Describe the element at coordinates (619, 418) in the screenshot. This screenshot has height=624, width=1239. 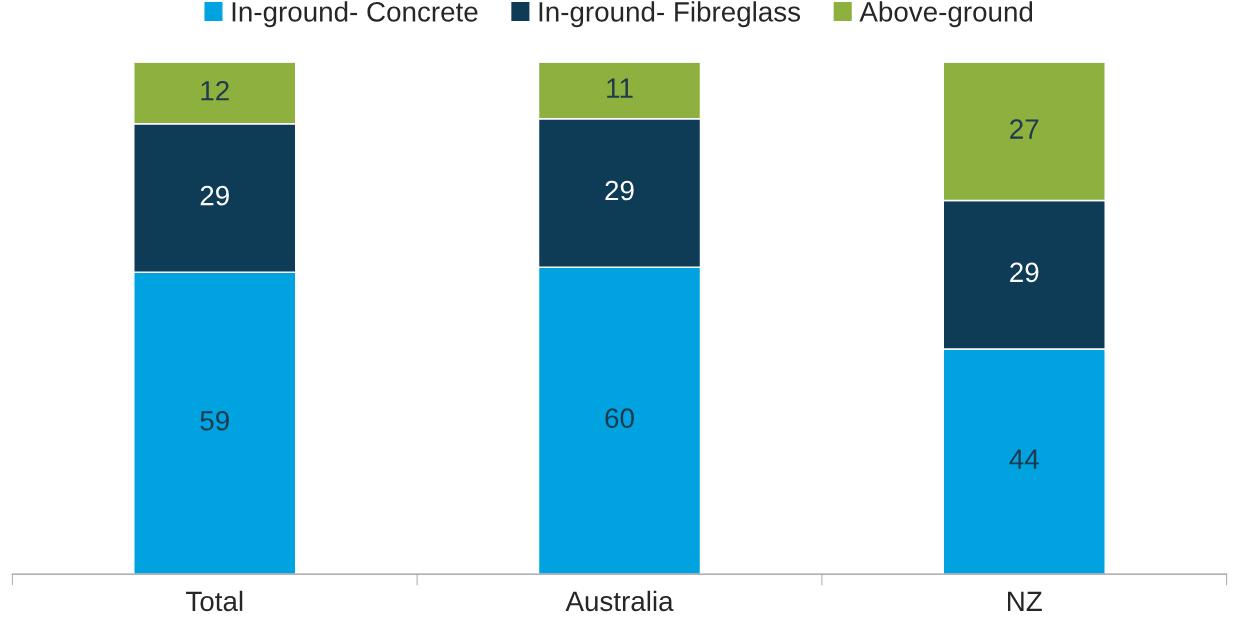
I see `data-label: 60` at that location.